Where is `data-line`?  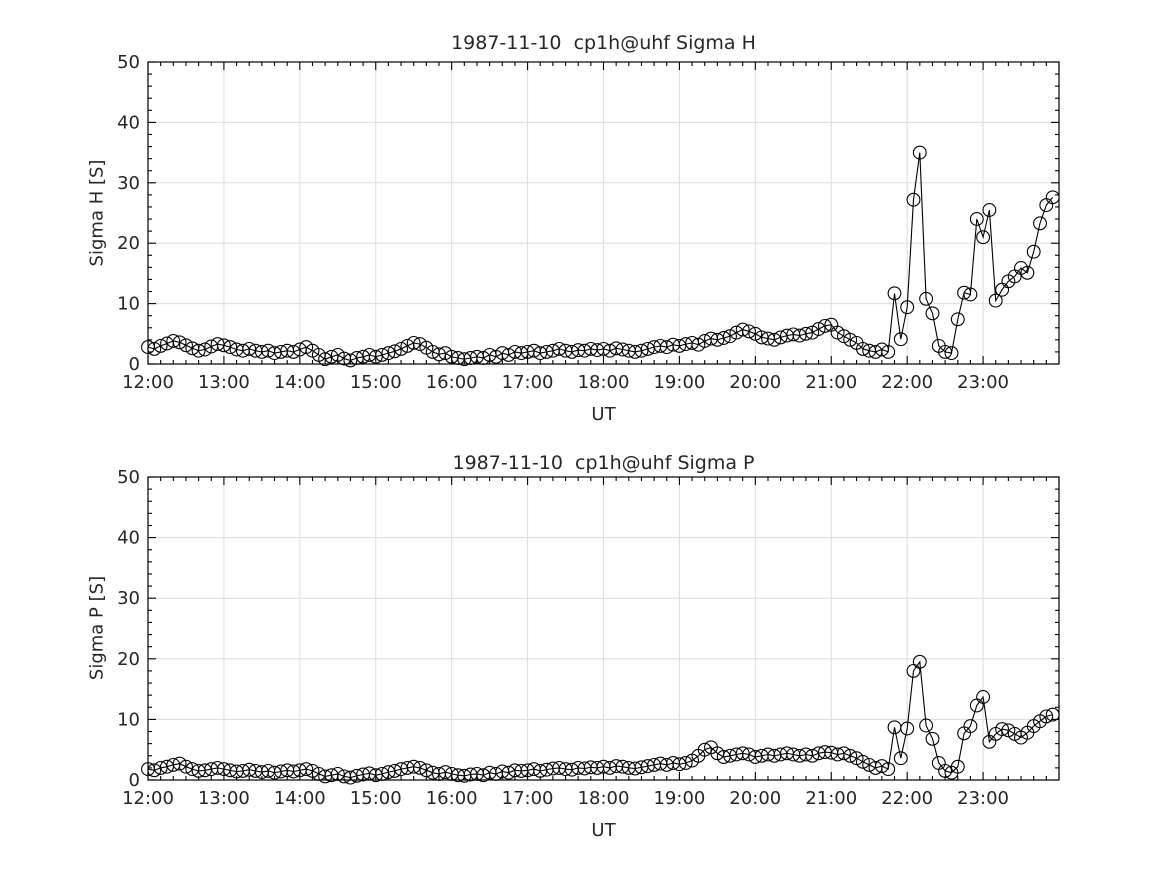 data-line is located at coordinates (600, 719).